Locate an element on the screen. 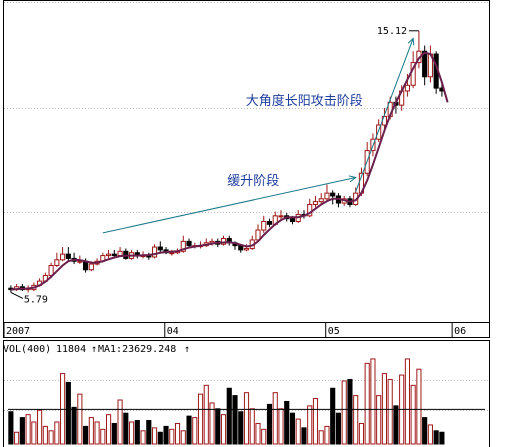  volume-indicator-label: VOL(400) is located at coordinates (27, 349).